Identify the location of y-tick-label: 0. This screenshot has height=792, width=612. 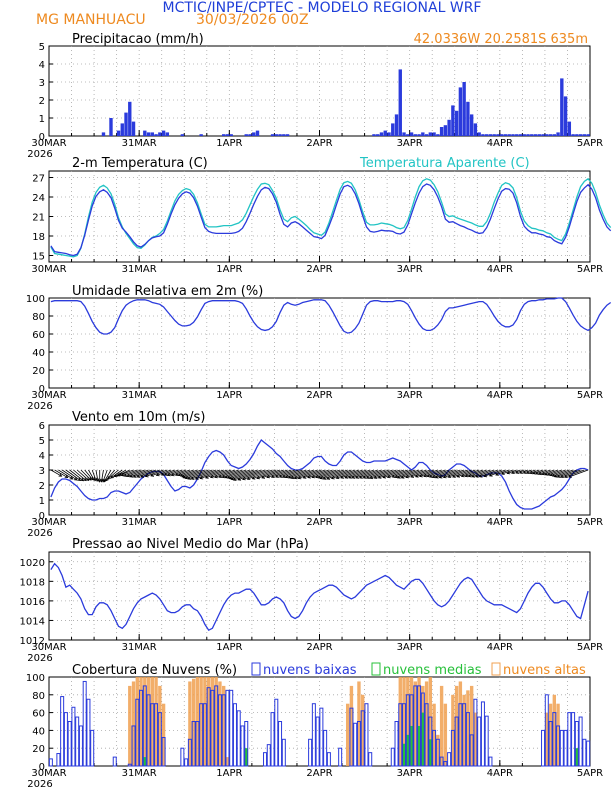
(42, 767).